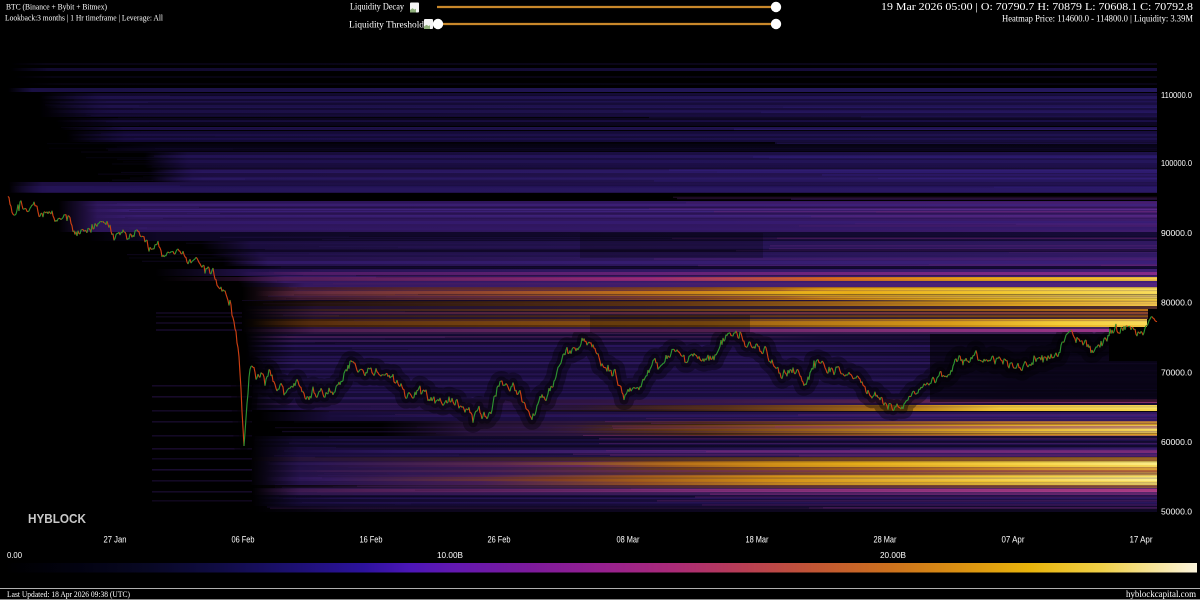  Describe the element at coordinates (1013, 540) in the screenshot. I see `svg-text: 07 Apr` at that location.